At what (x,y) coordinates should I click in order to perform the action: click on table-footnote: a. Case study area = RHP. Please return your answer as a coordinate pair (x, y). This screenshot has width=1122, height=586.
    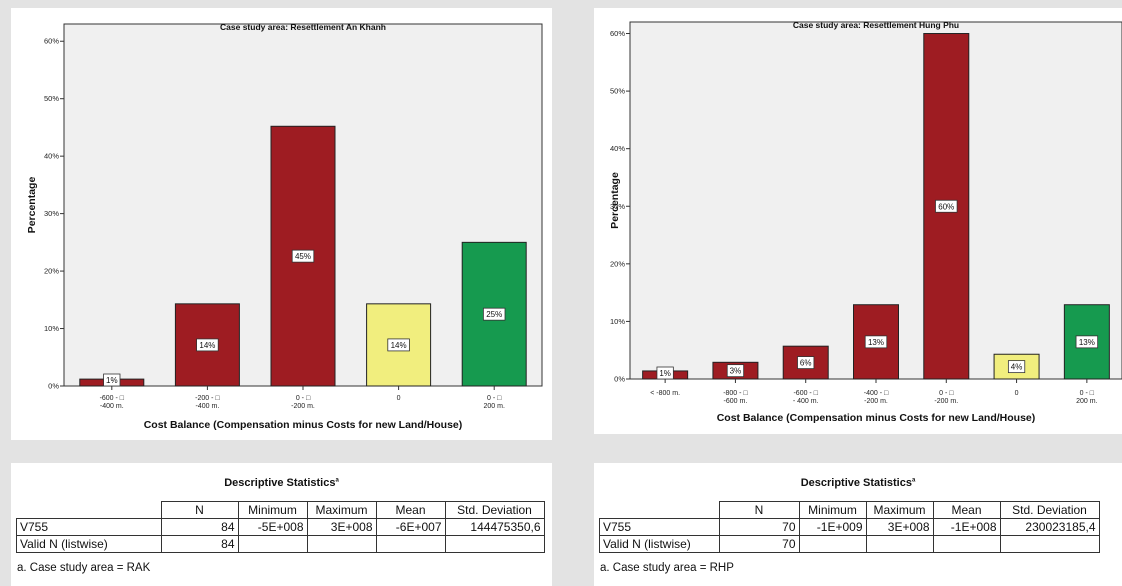
    Looking at the image, I should click on (667, 568).